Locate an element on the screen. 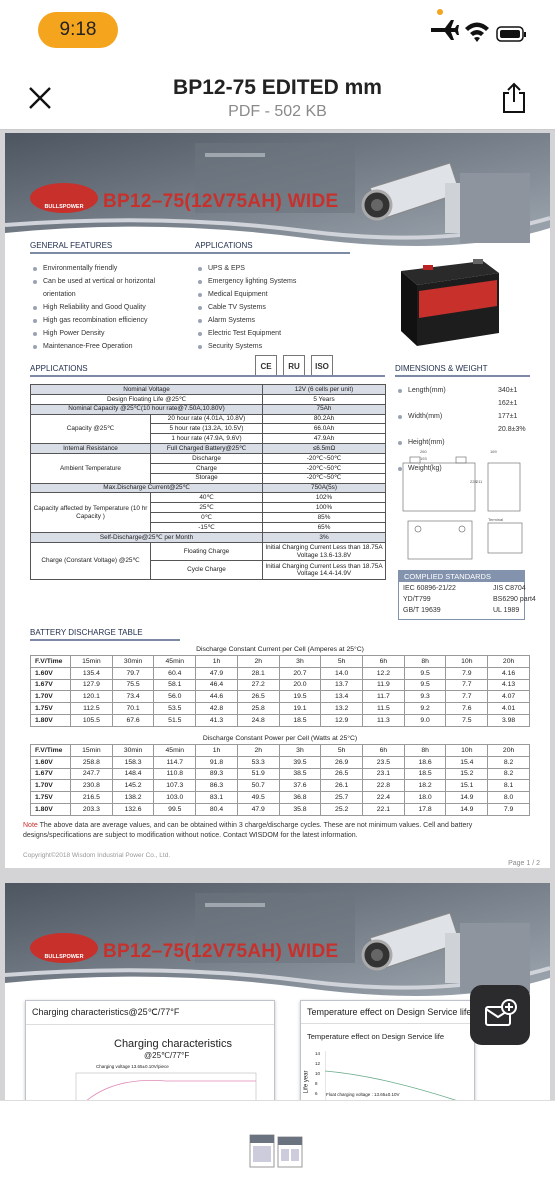 The width and height of the screenshot is (555, 1200). table-cell: 148.4 is located at coordinates (133, 774).